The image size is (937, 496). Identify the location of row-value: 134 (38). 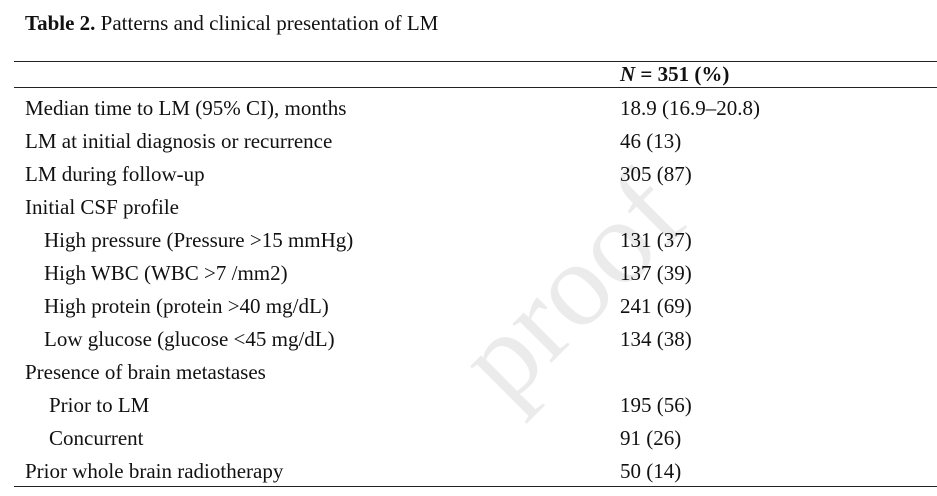
(656, 339).